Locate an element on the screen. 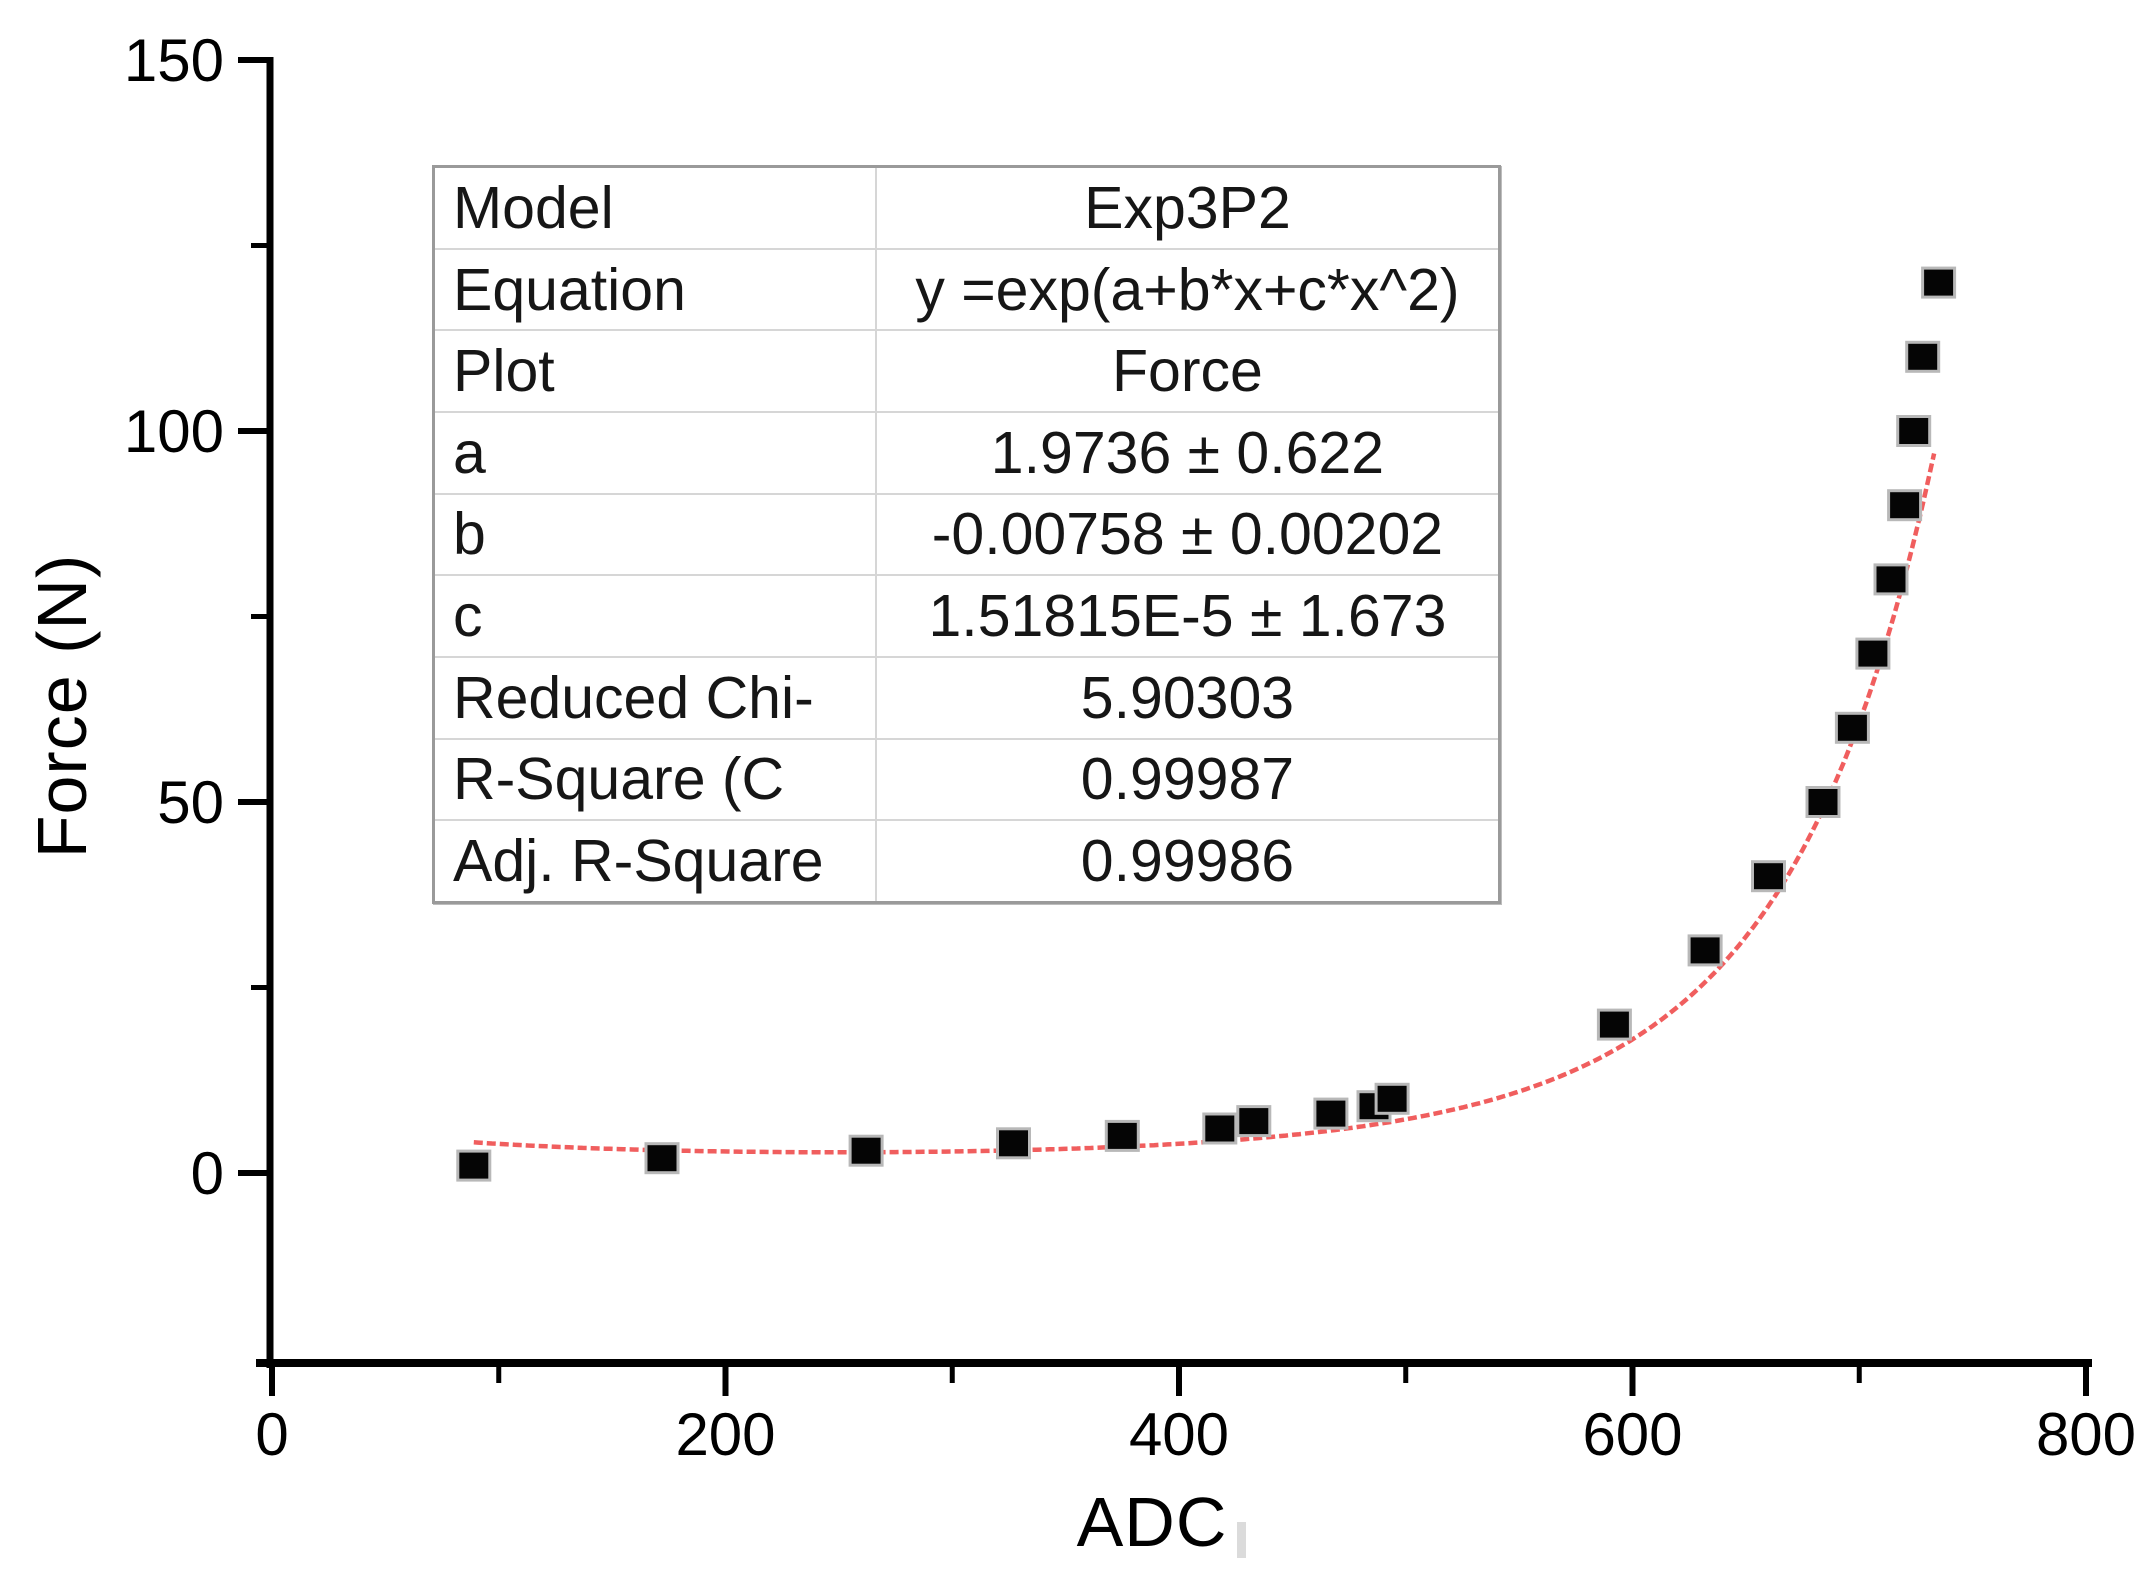 Image resolution: width=2146 pixels, height=1590 pixels. table-label-cell: Adj. R-Square is located at coordinates (654, 861).